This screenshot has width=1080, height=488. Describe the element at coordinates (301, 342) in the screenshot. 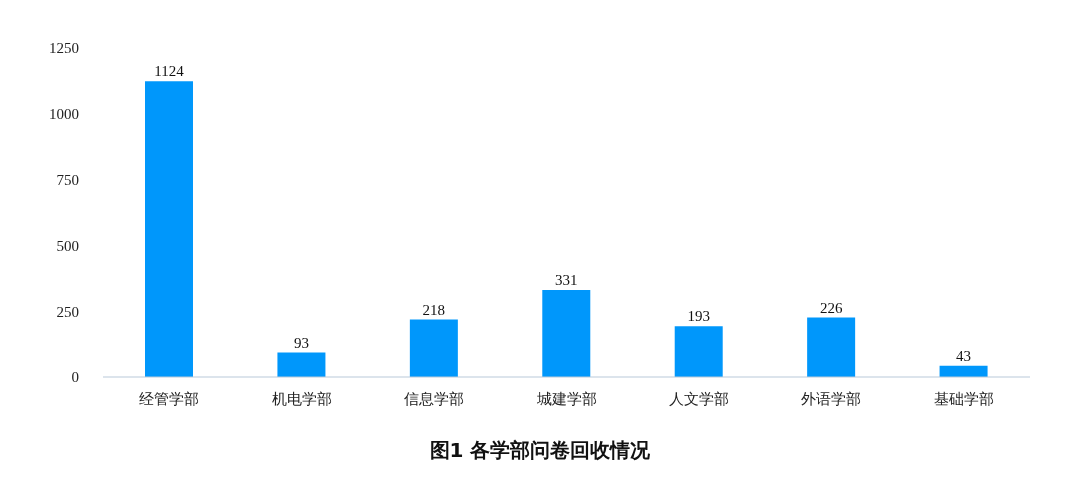

I see `data-label: 93` at that location.